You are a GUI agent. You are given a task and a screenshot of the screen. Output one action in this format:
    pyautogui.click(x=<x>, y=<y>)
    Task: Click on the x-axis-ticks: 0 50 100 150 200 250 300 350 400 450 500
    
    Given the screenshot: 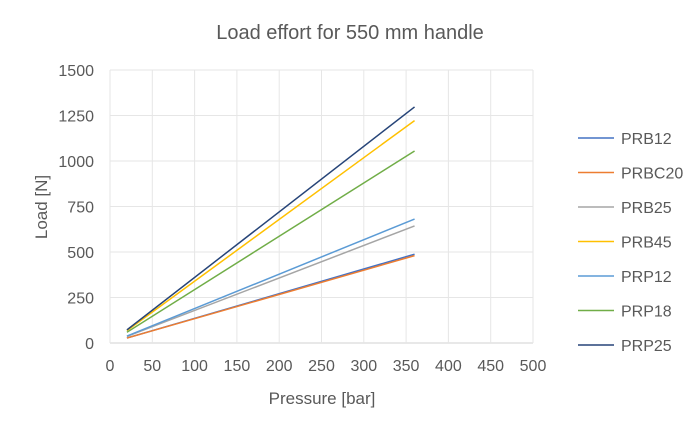 What is the action you would take?
    pyautogui.click(x=326, y=366)
    